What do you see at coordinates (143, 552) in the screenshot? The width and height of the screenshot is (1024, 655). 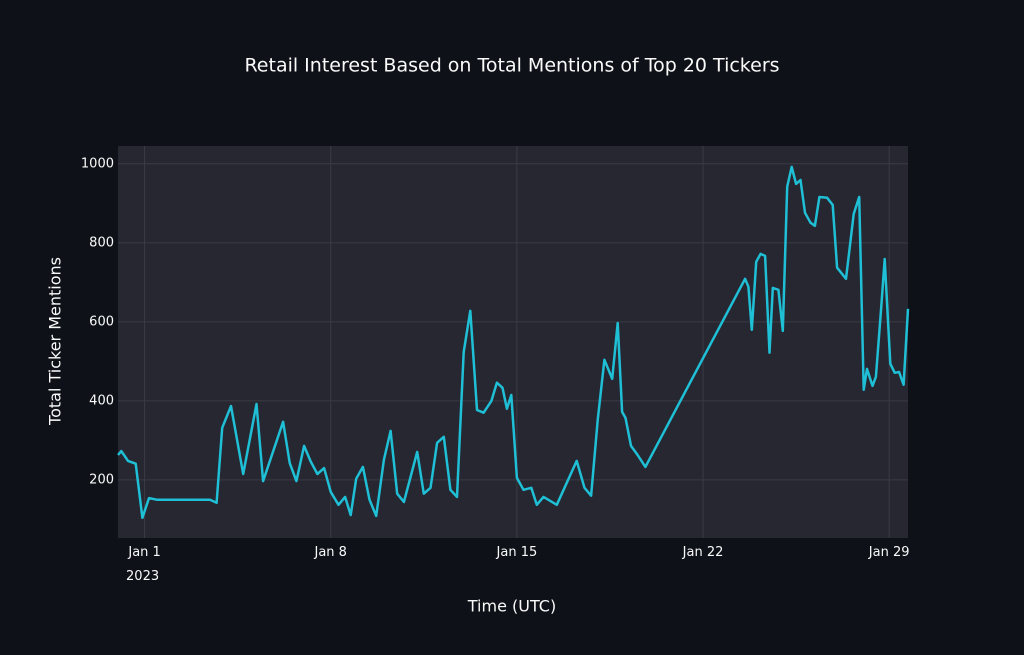 I see `x-tick-label-line: Jan 1` at bounding box center [143, 552].